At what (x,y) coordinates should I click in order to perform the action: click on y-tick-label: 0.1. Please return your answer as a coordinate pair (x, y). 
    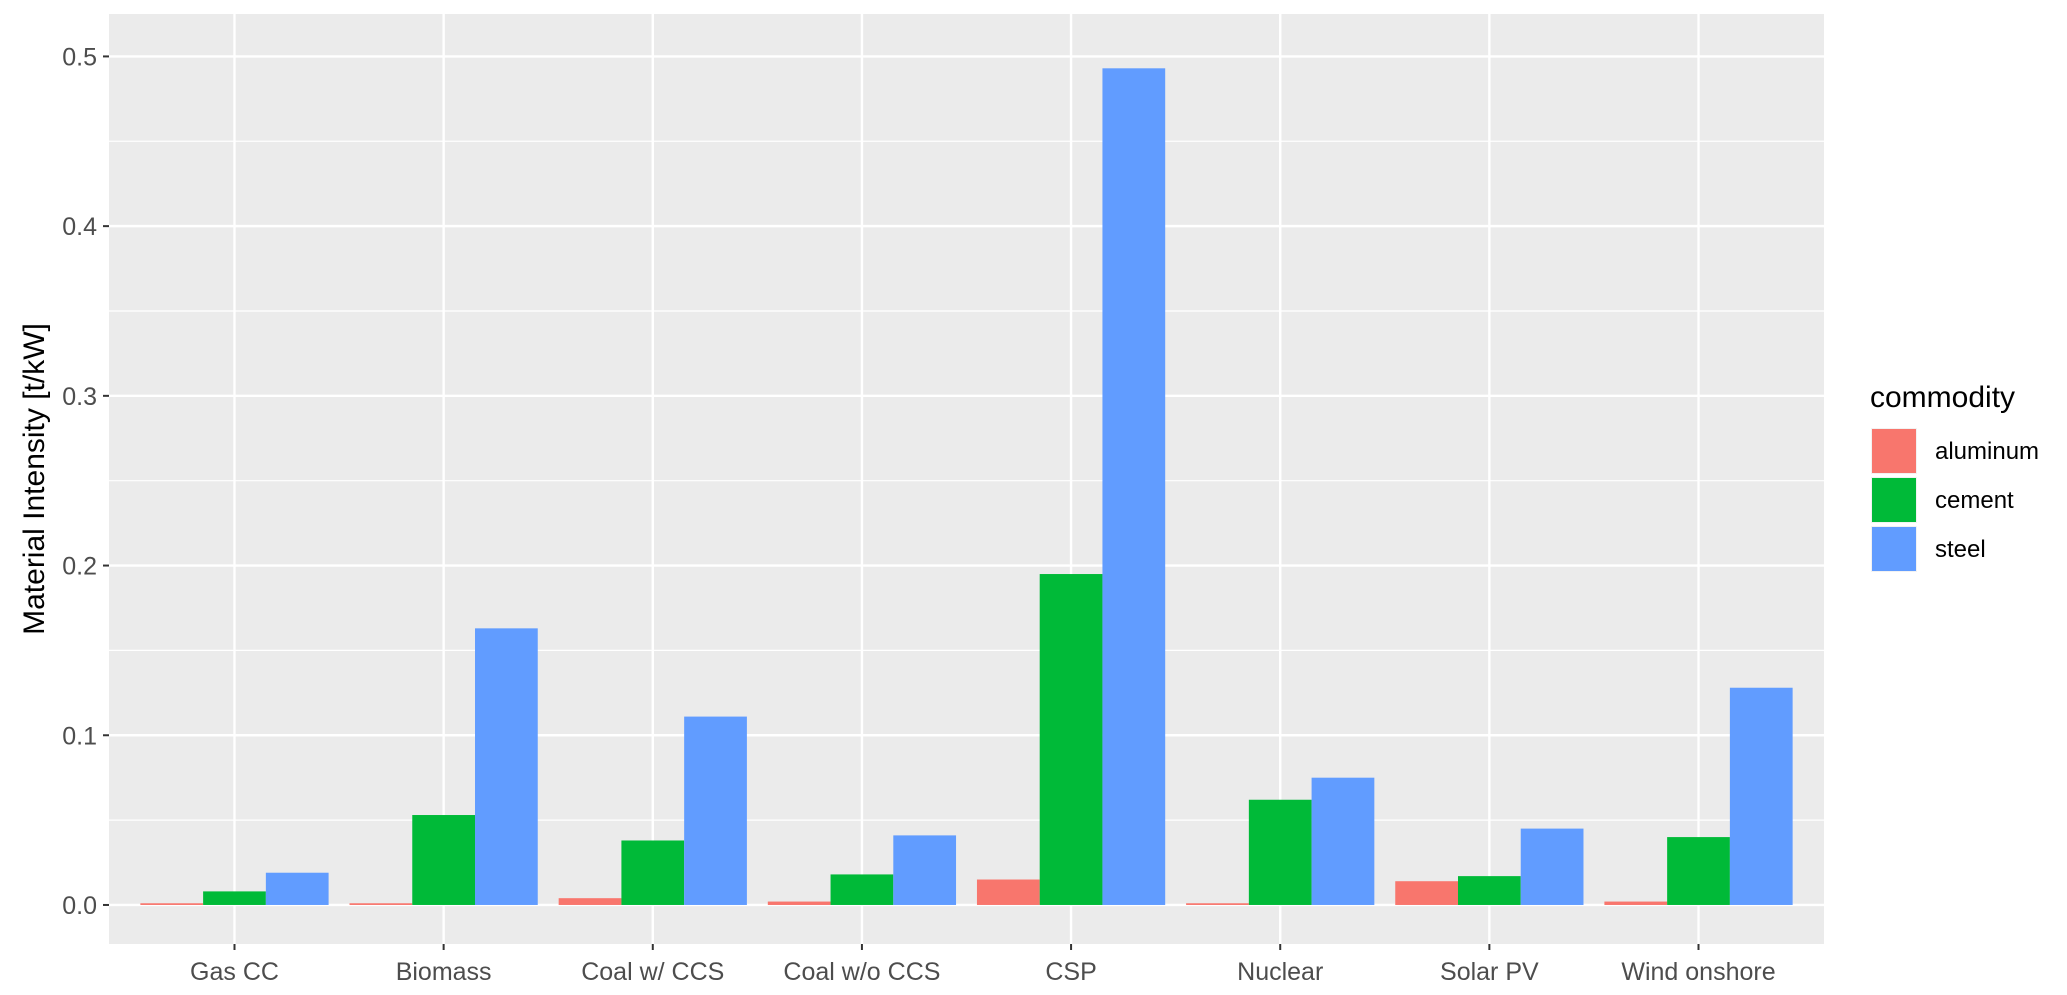
    Looking at the image, I should click on (79, 736).